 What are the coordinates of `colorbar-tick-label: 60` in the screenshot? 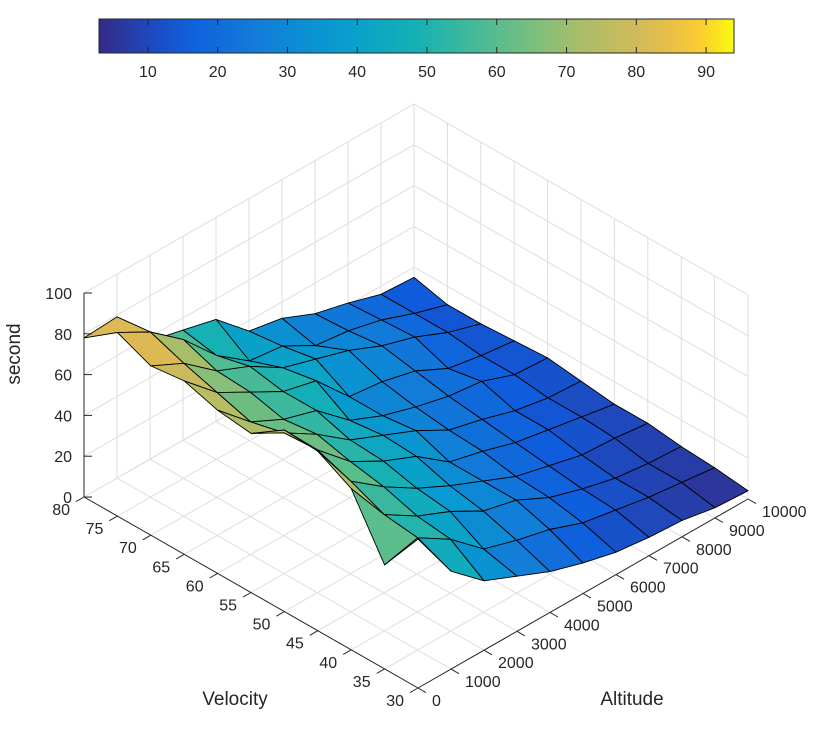 It's located at (497, 72).